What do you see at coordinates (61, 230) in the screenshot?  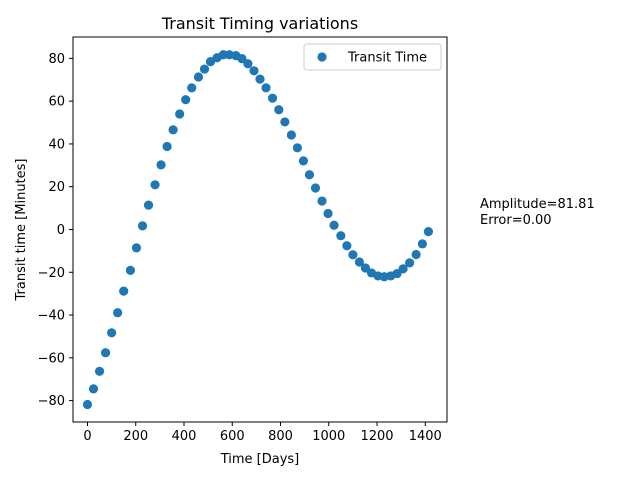 I see `y-tick-label: 0` at bounding box center [61, 230].